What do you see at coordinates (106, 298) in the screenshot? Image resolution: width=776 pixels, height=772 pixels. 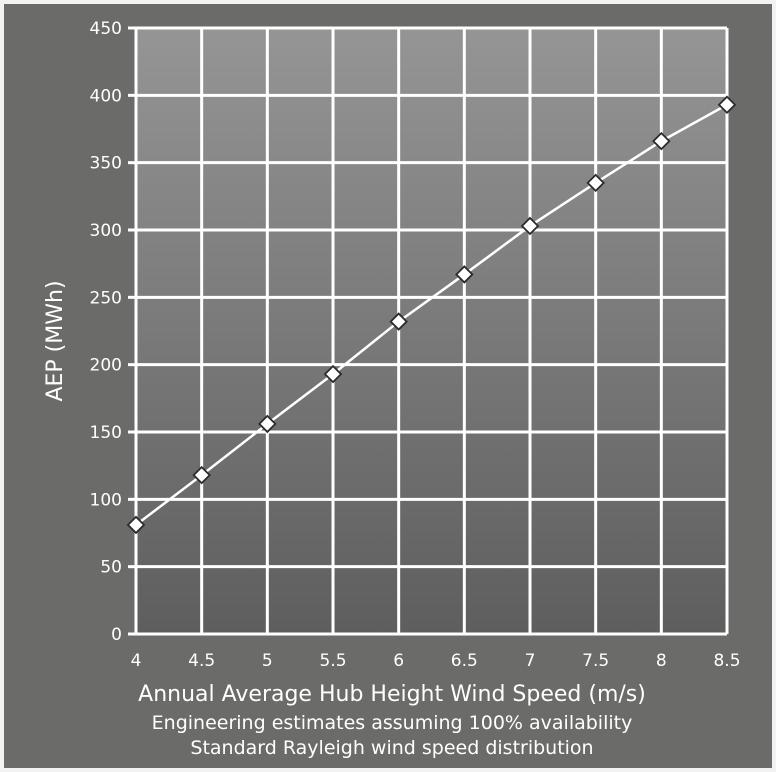 I see `y-tick-label: 250` at bounding box center [106, 298].